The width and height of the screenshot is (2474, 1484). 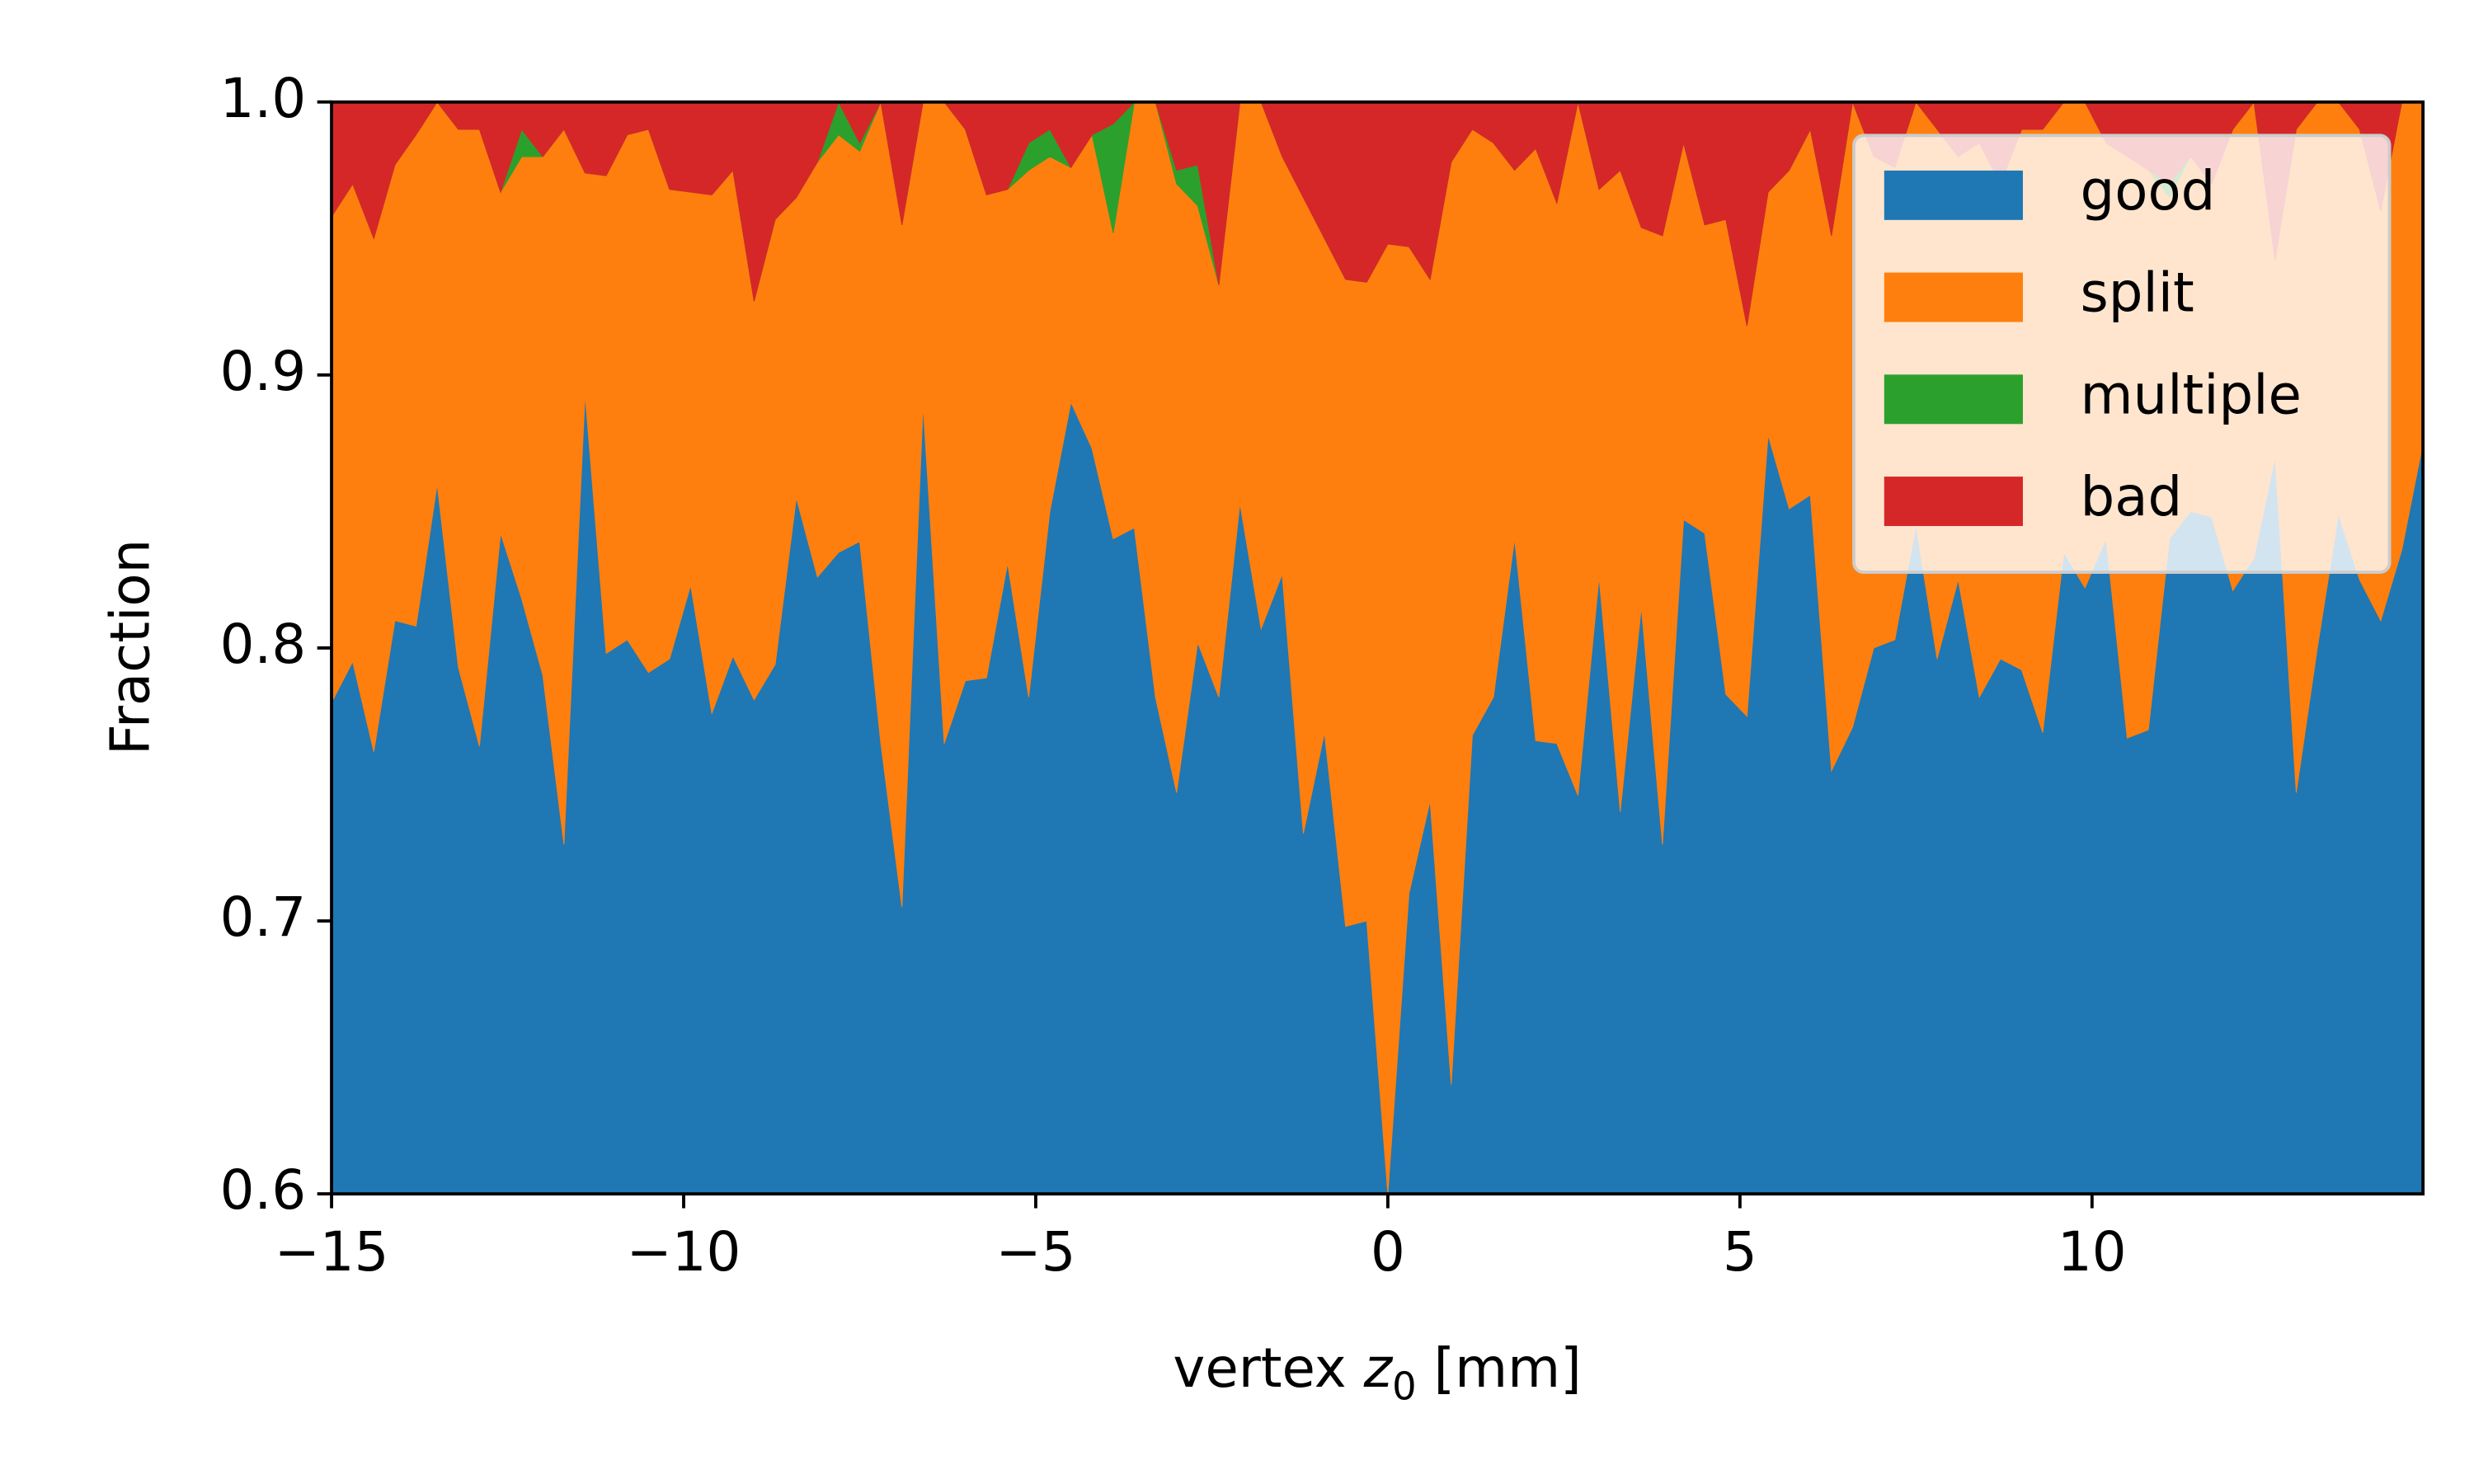 I want to click on x-tick-label: 10, so click(x=2092, y=1252).